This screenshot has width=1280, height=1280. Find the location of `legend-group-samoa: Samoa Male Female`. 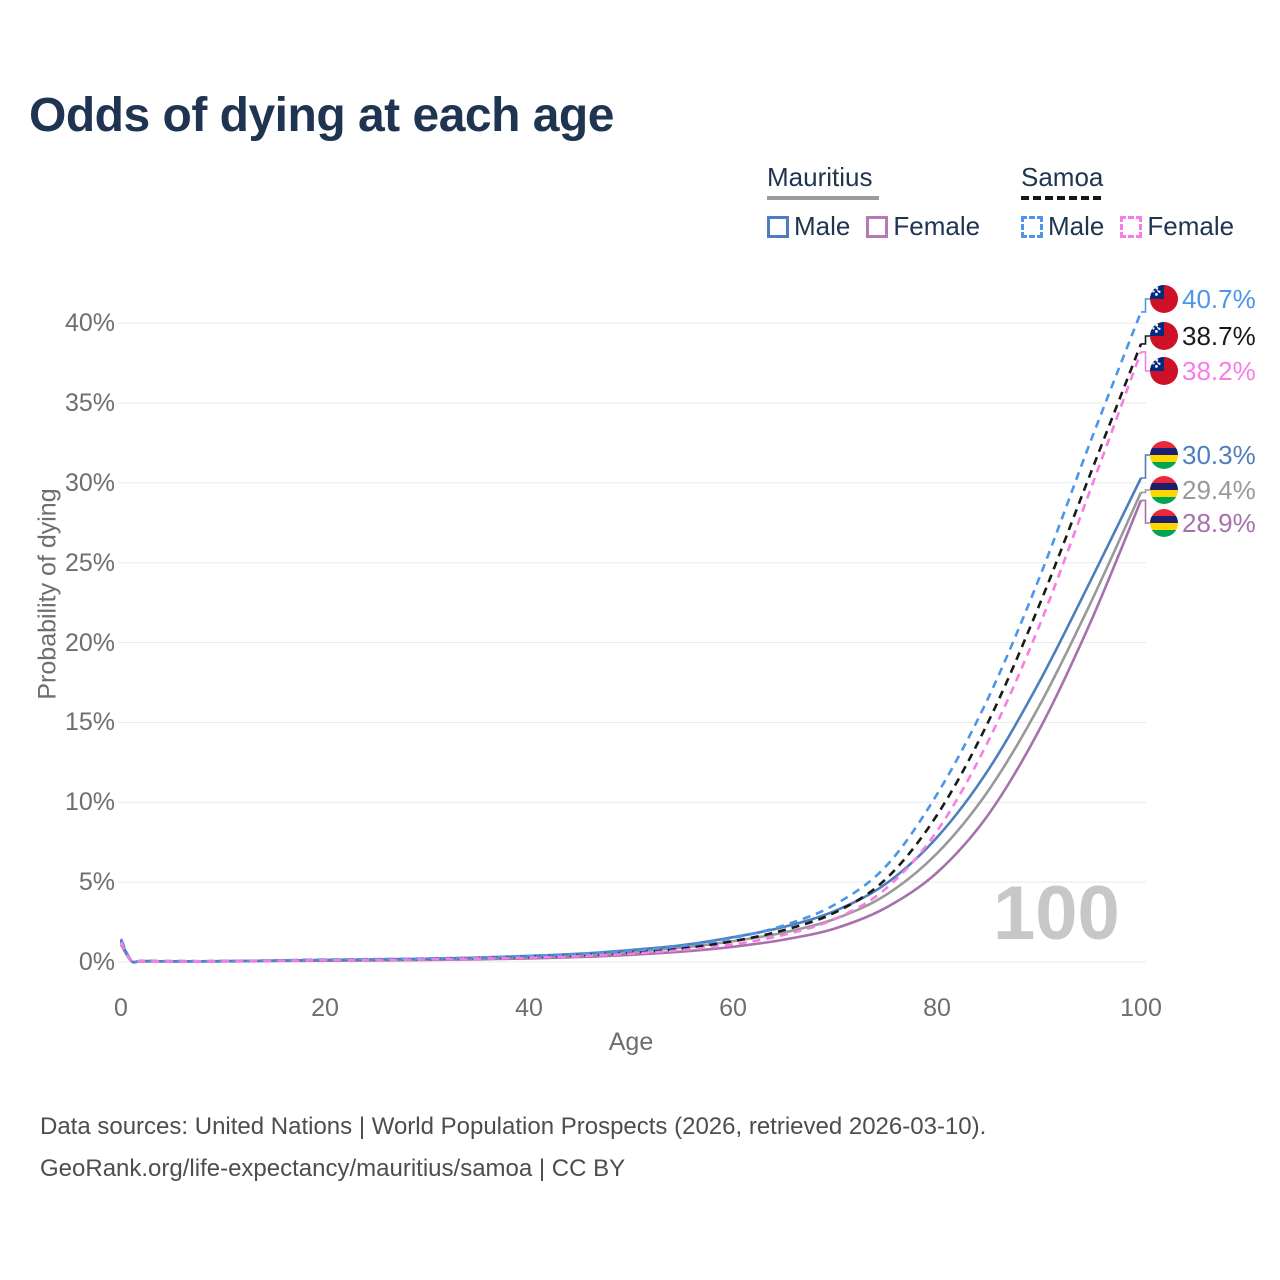

legend-group-samoa: Samoa Male Female is located at coordinates (1127, 202).